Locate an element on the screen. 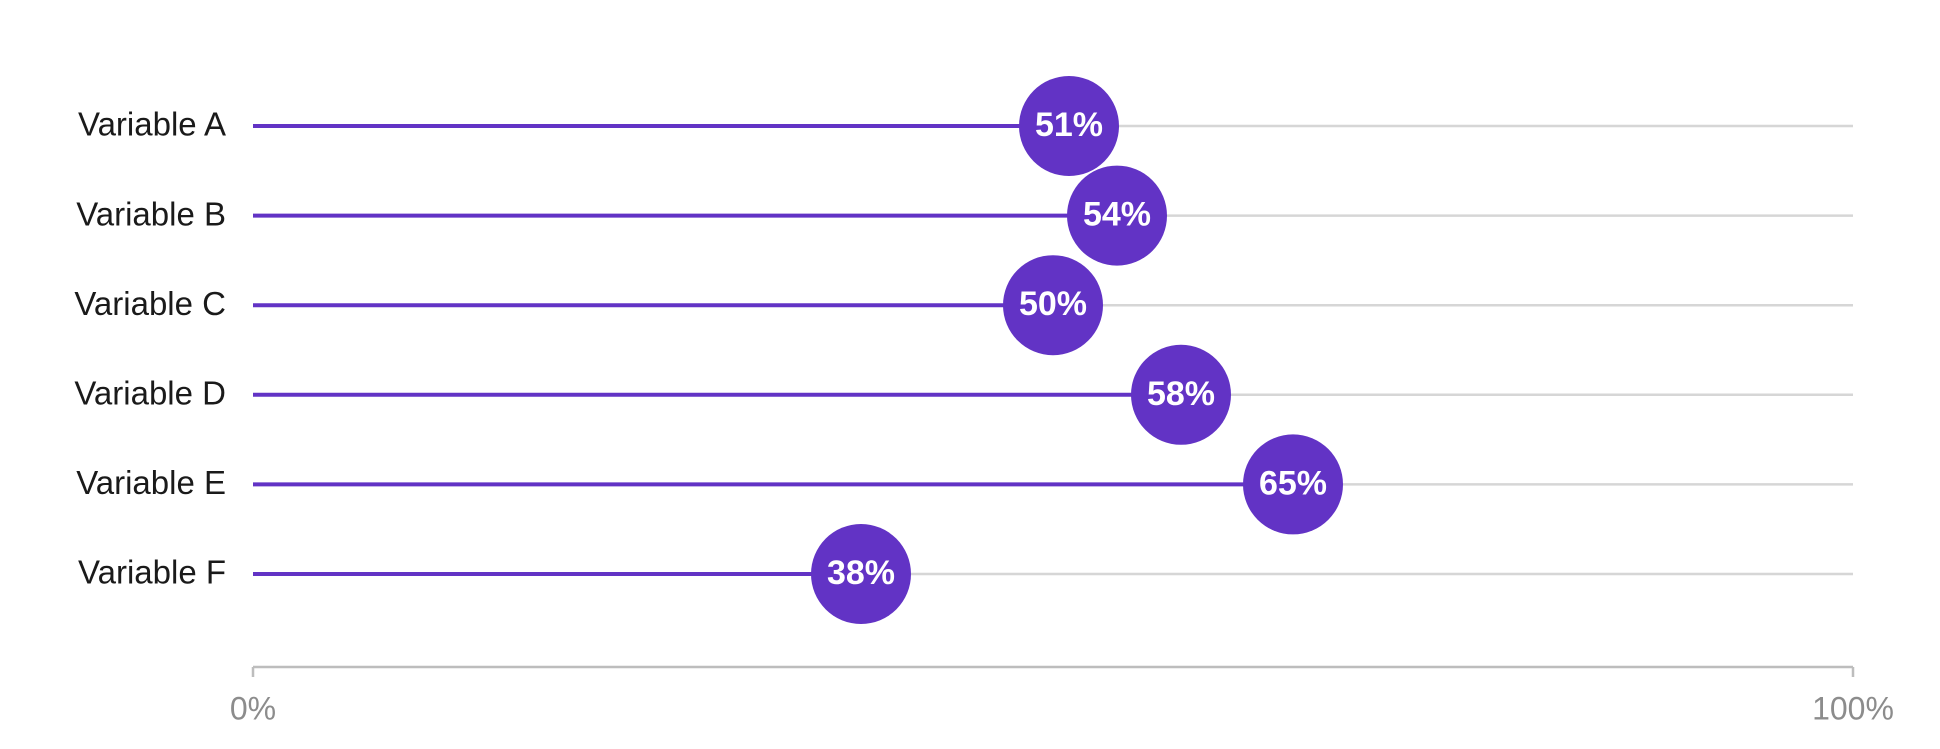  value-label: 58% is located at coordinates (1181, 394).